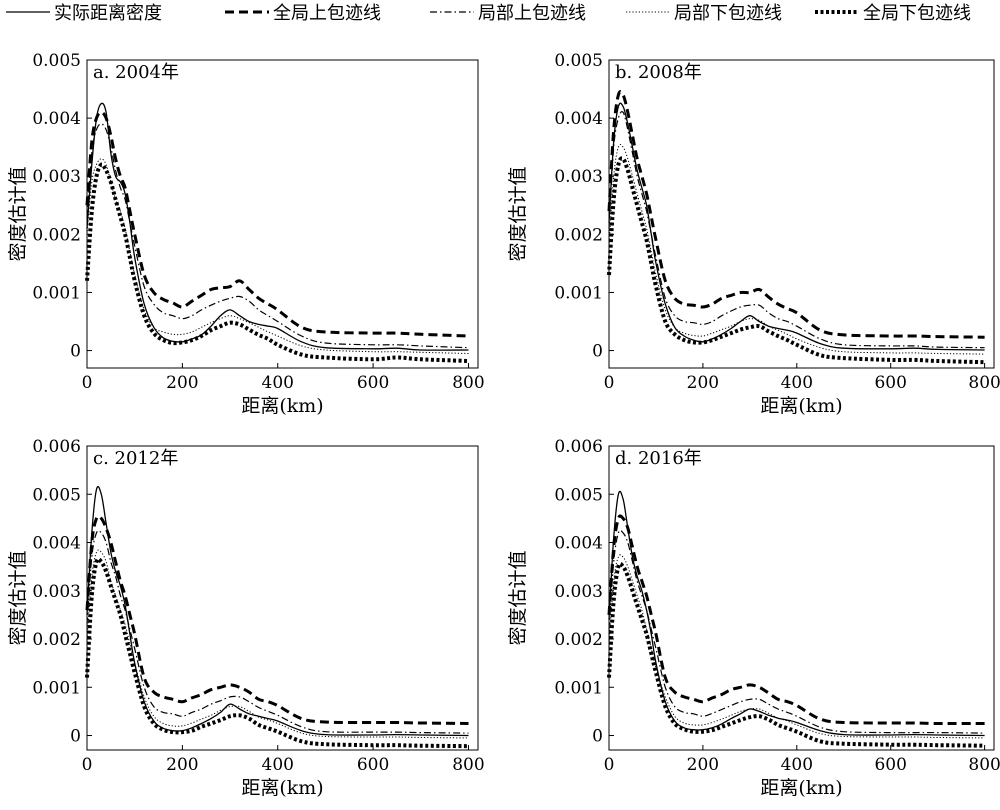 The height and width of the screenshot is (810, 1000). I want to click on legend-label-local_upper: 局部上包迹线, so click(532, 13).